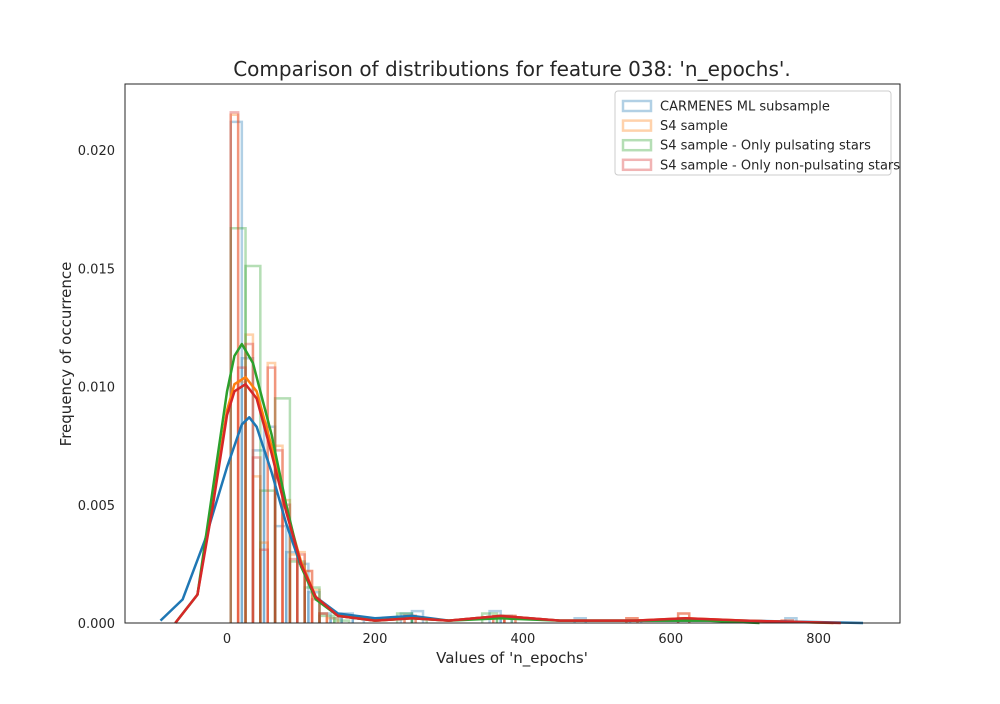 This screenshot has width=1000, height=704. Describe the element at coordinates (96, 151) in the screenshot. I see `y-tick-label: 0.020` at that location.